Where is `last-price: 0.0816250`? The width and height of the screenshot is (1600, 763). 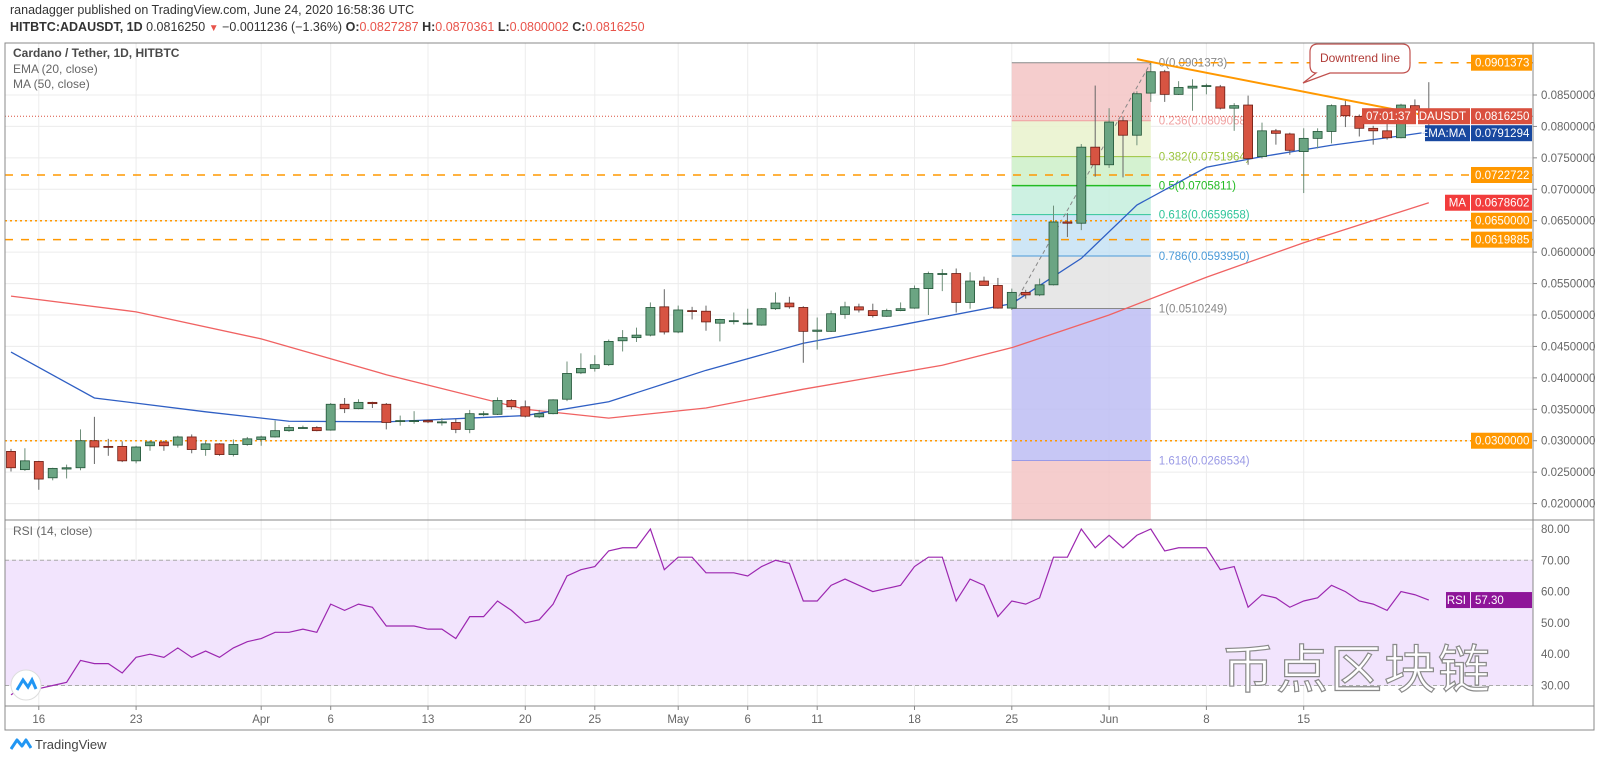
last-price: 0.0816250 is located at coordinates (176, 27).